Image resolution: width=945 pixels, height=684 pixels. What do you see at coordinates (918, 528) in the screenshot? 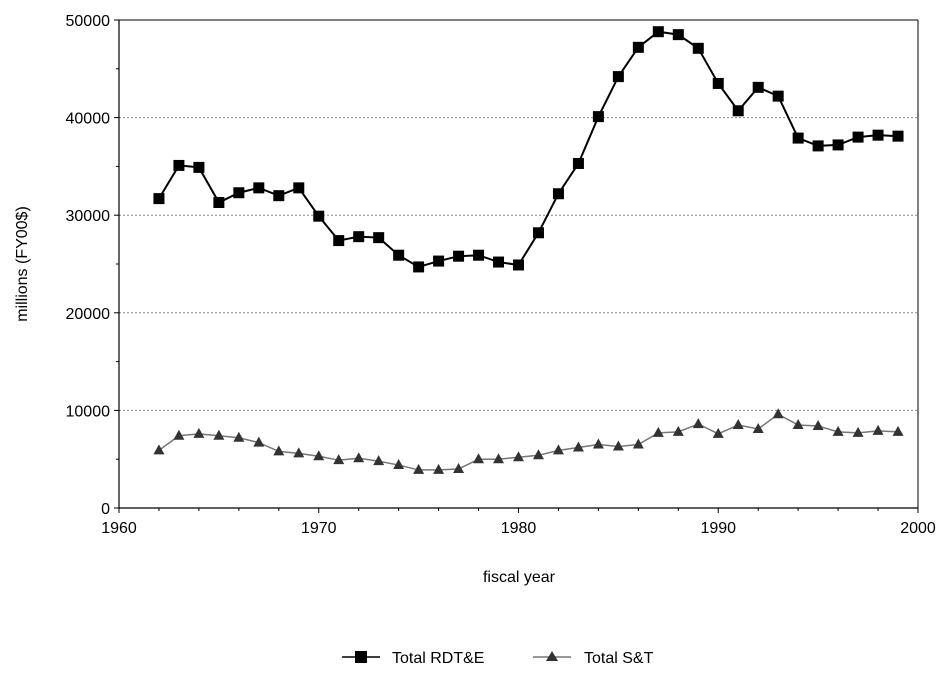
I see `x-tick-label: 2000` at bounding box center [918, 528].